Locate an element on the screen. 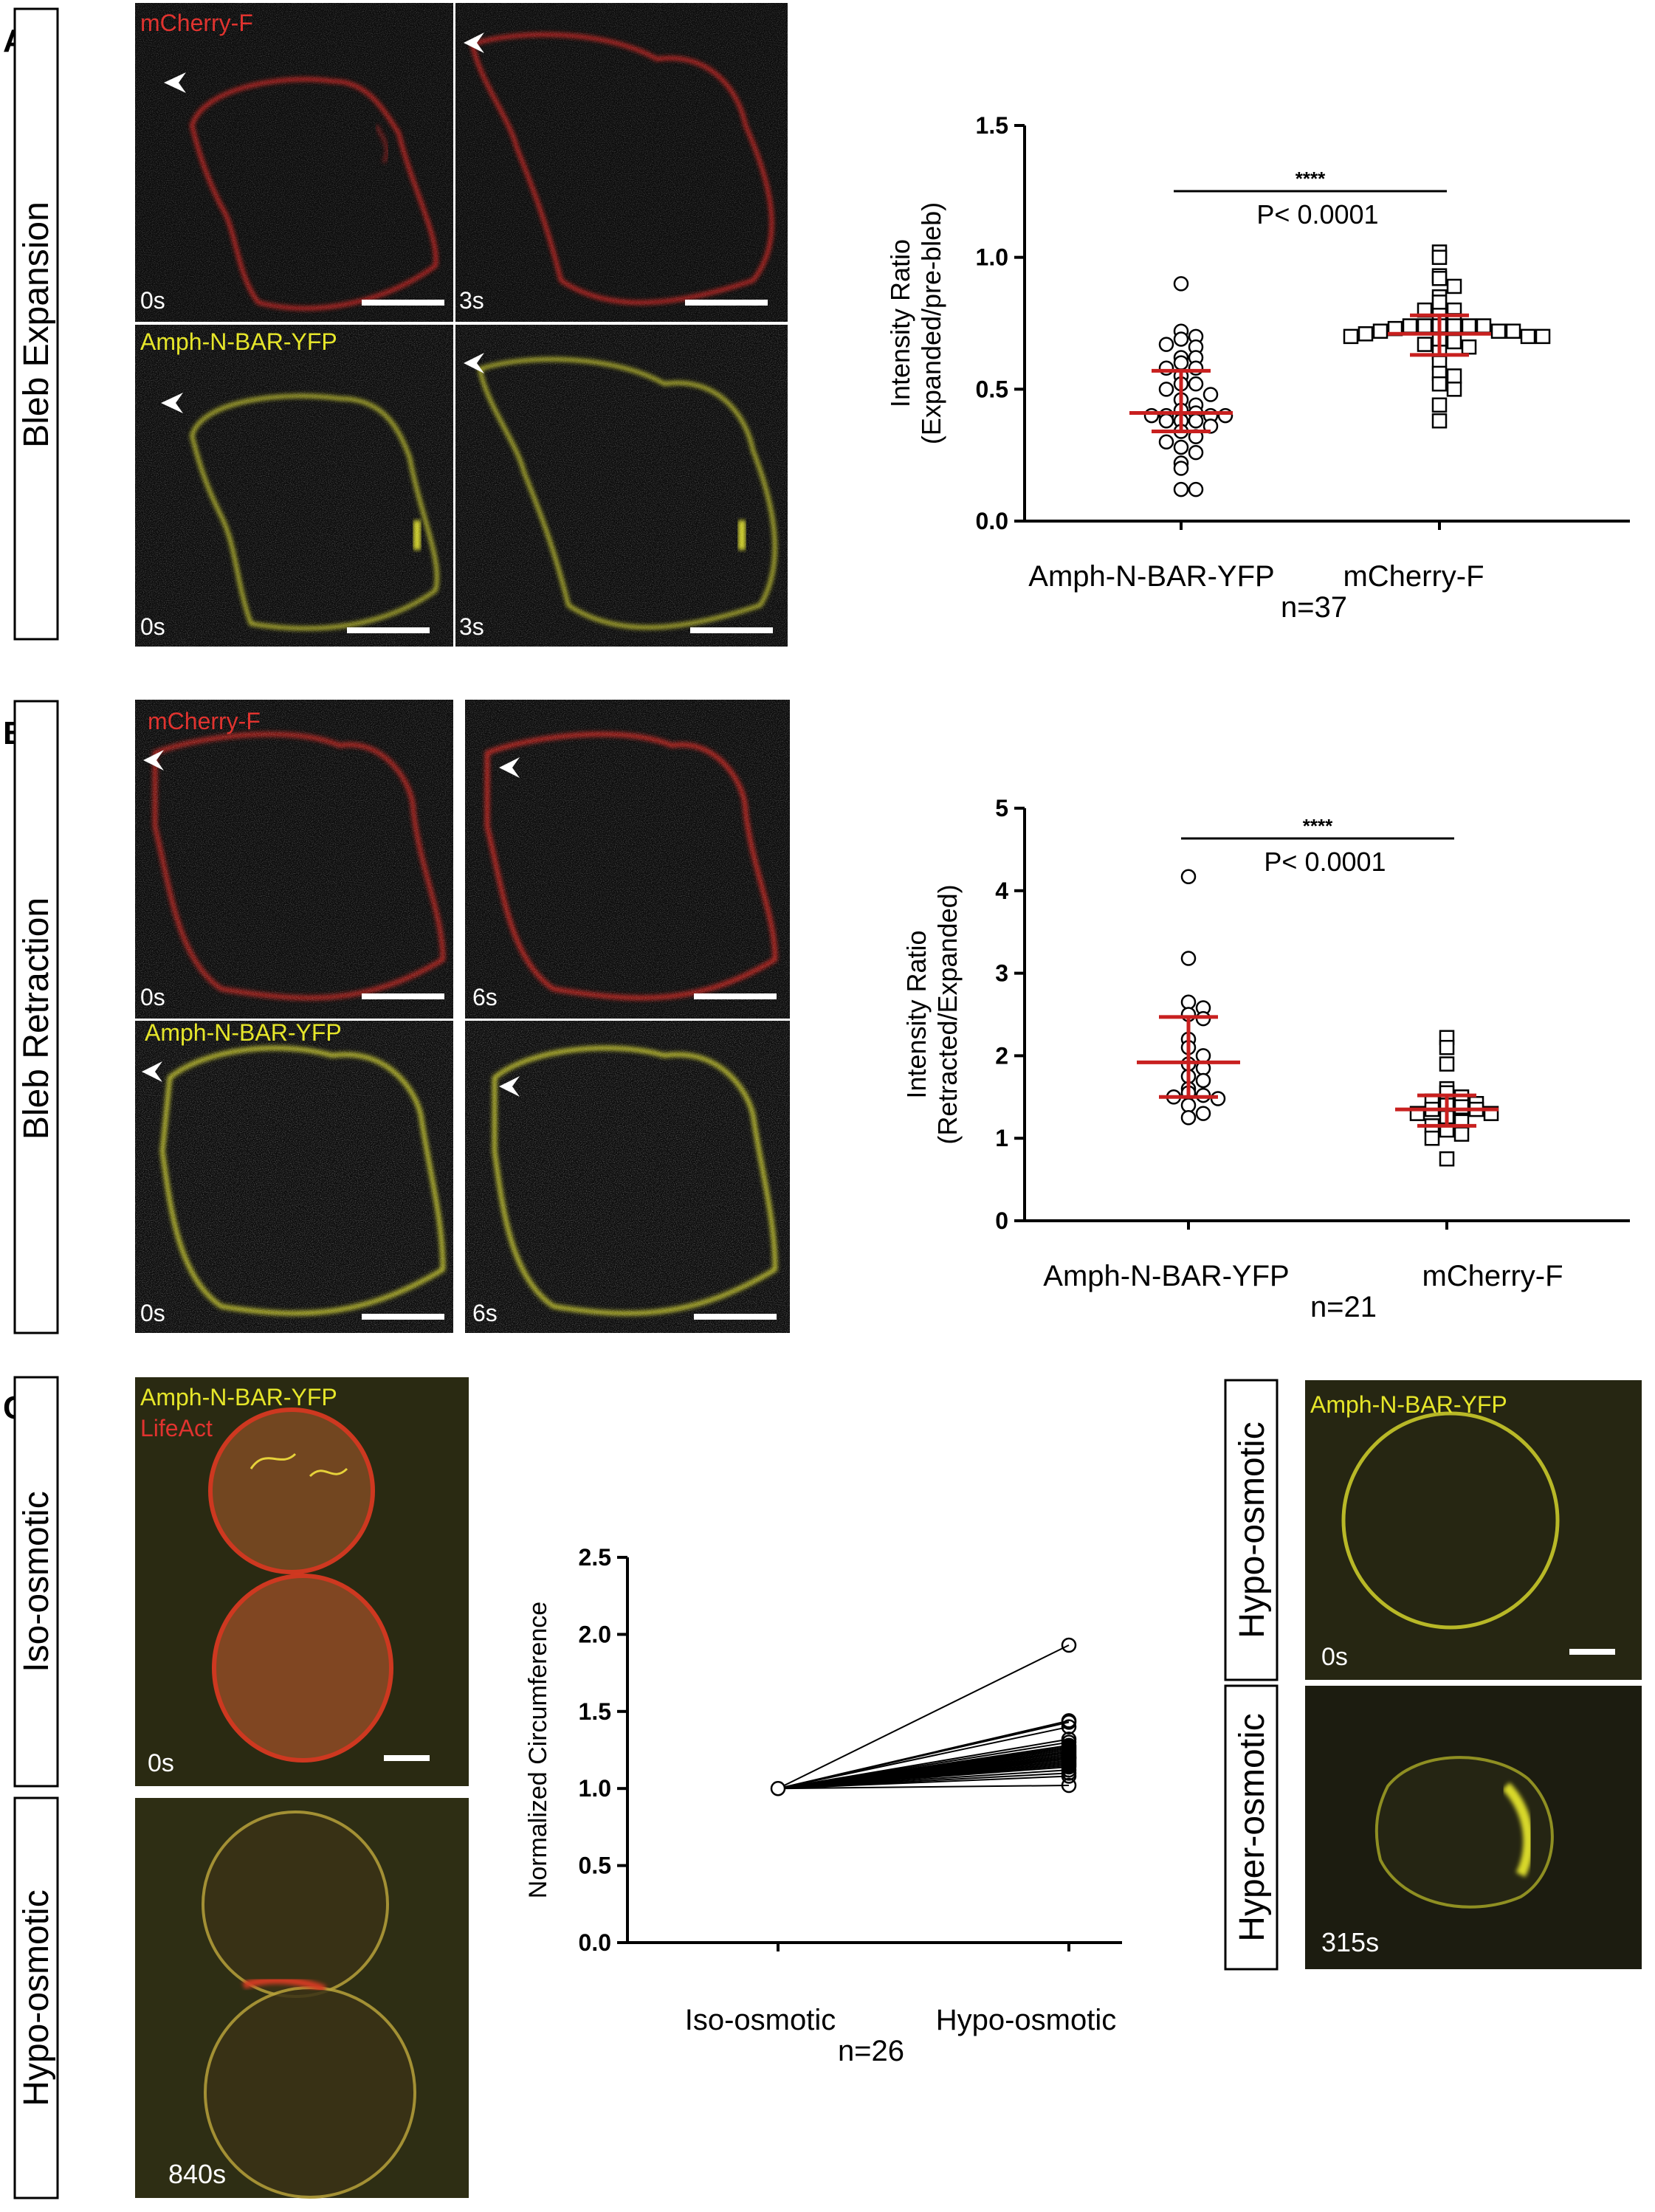 The image size is (1655, 2212). x-tick-label: Amph-N-BAR-YFP is located at coordinates (1151, 576).